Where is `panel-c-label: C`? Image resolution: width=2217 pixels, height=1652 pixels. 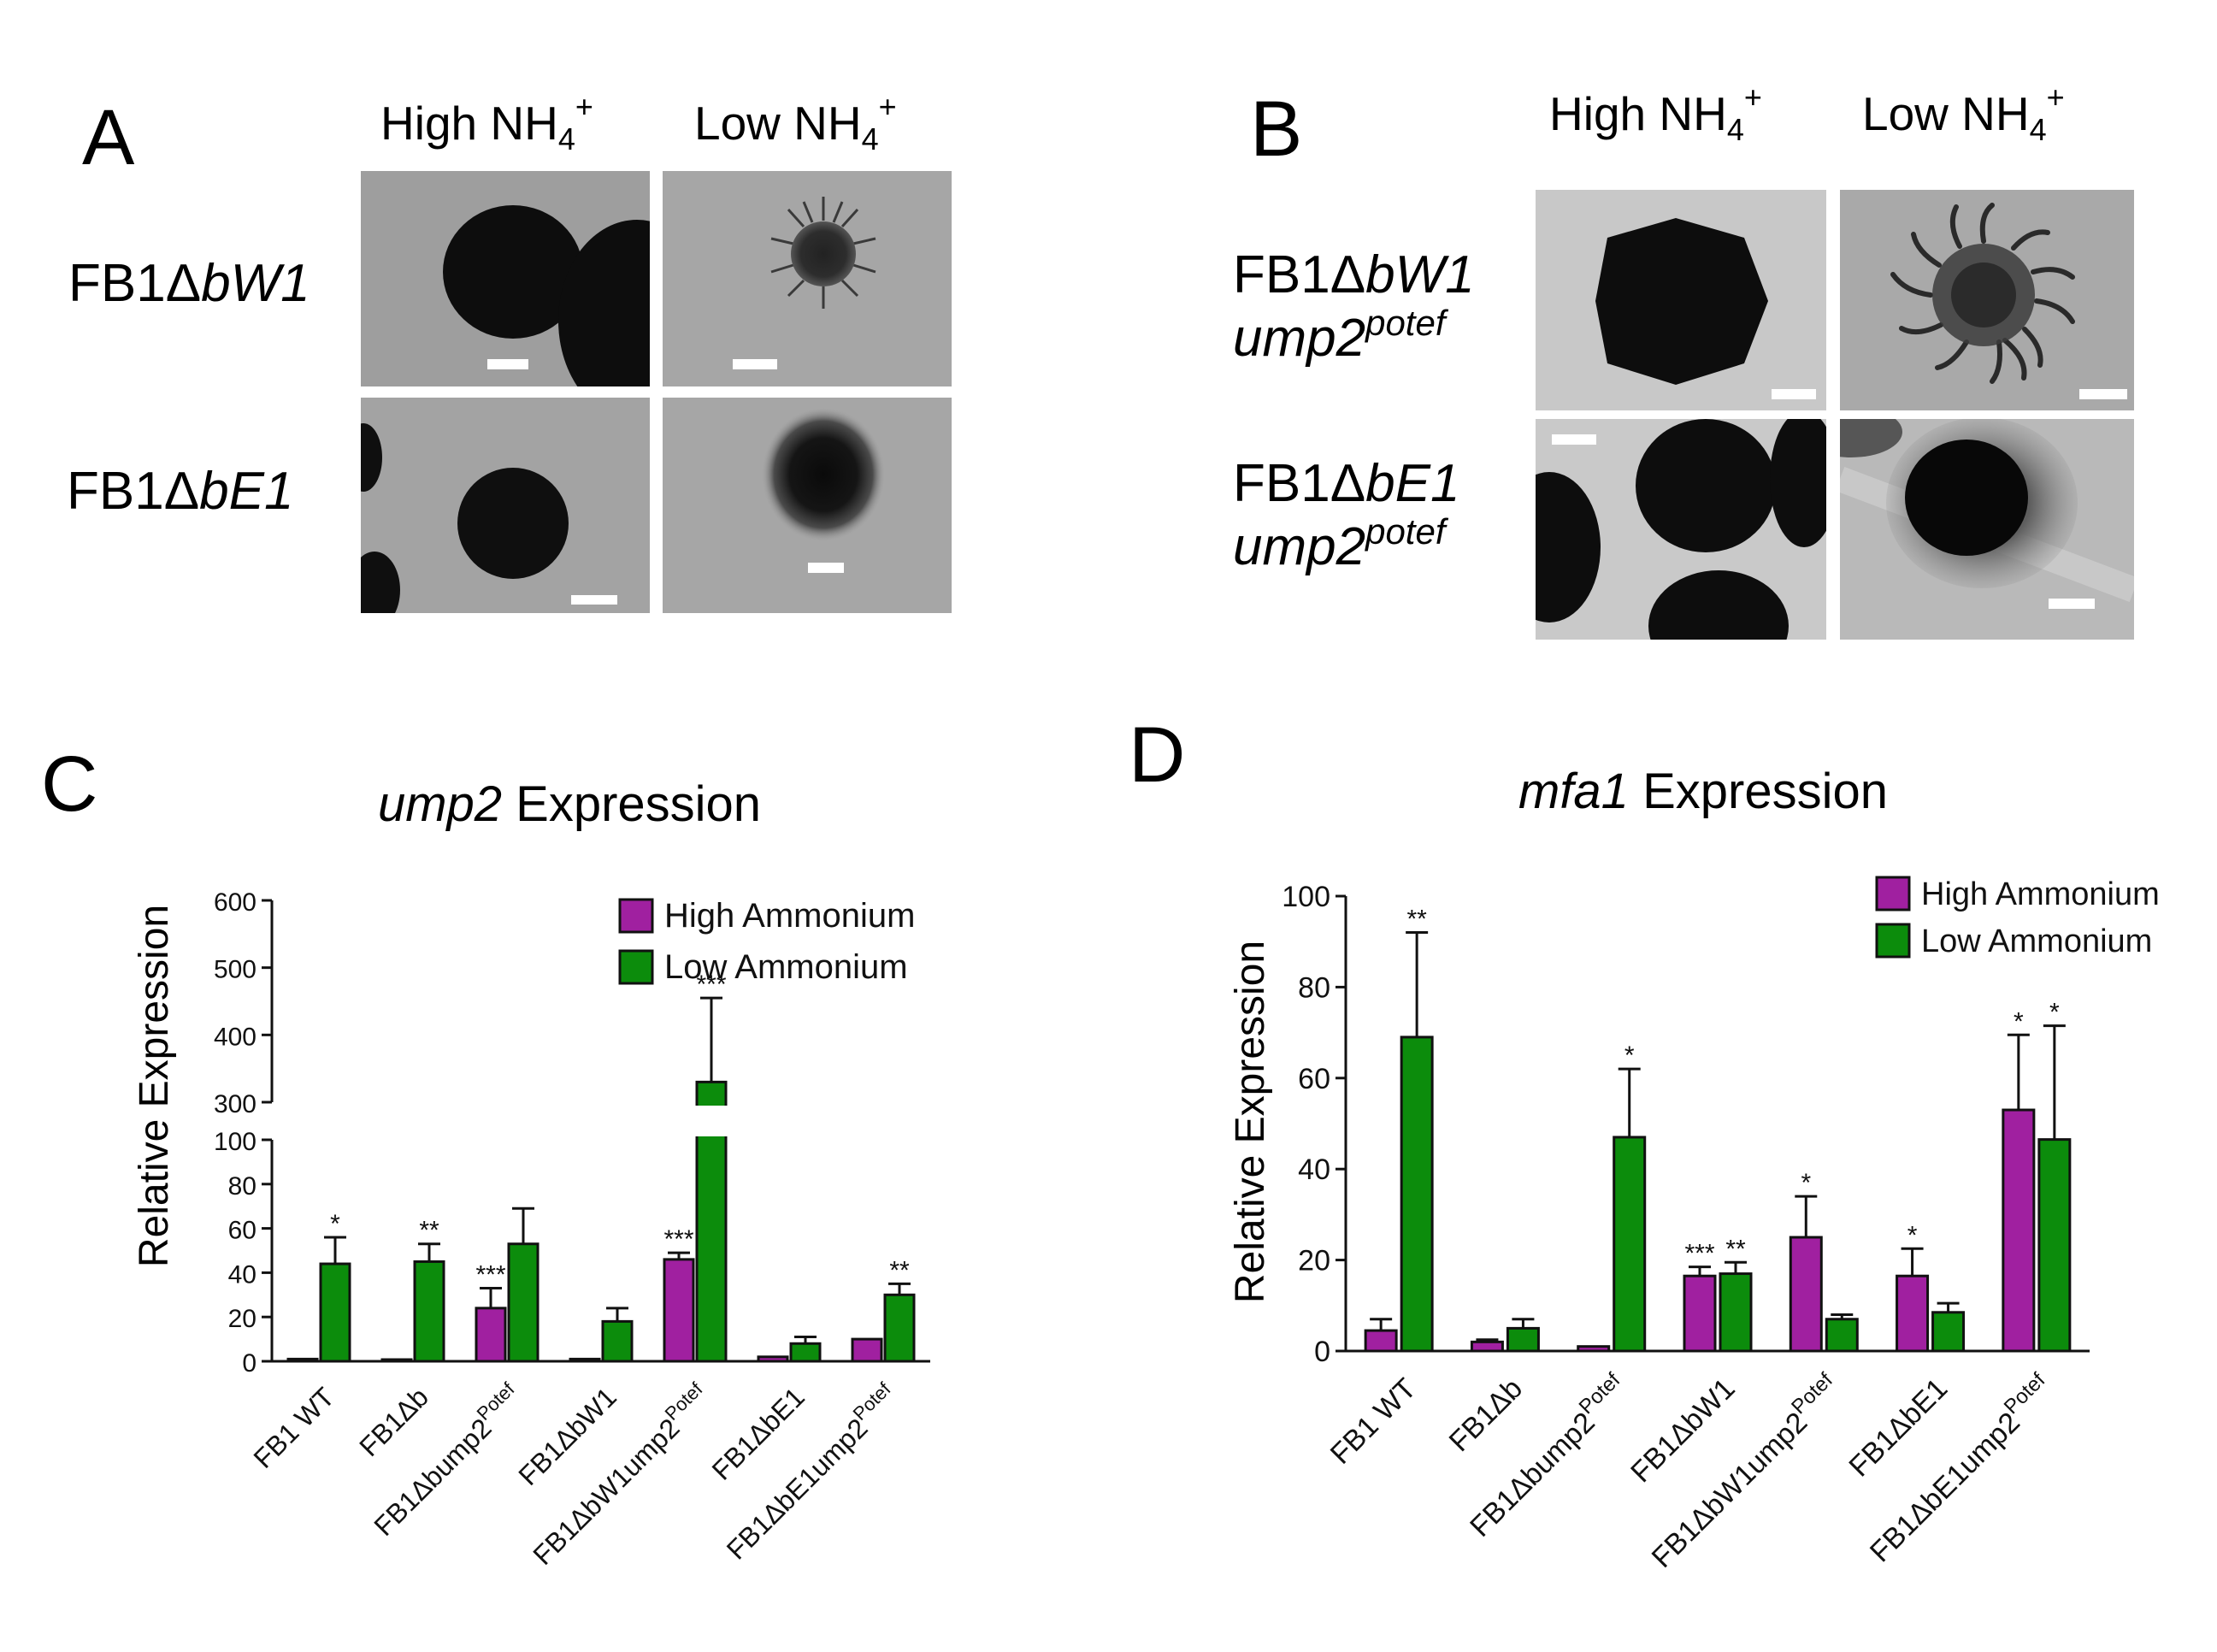 panel-c-label: C is located at coordinates (69, 784).